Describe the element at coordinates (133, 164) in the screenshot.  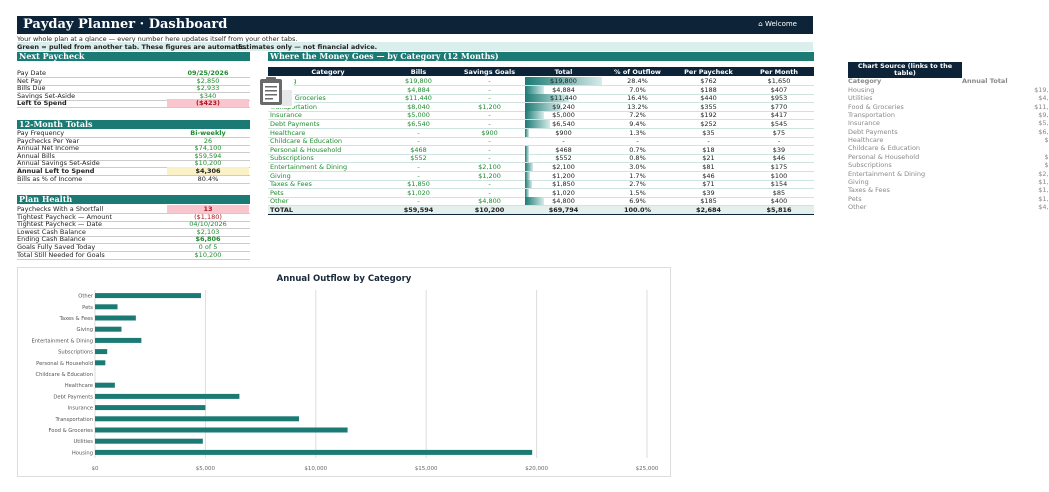
I see `totals-row: Annual Savings Set-Aside $10,200` at that location.